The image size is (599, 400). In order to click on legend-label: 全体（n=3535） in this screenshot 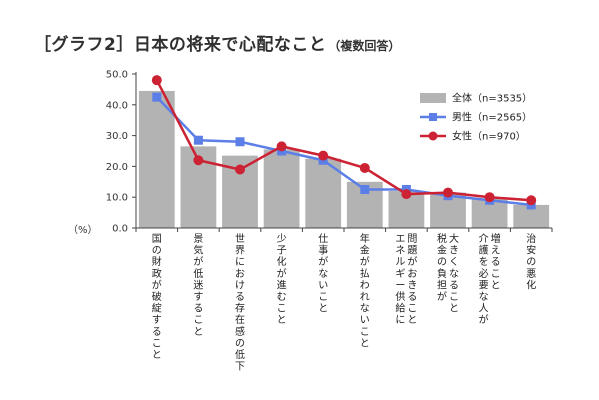, I will do `click(492, 98)`.